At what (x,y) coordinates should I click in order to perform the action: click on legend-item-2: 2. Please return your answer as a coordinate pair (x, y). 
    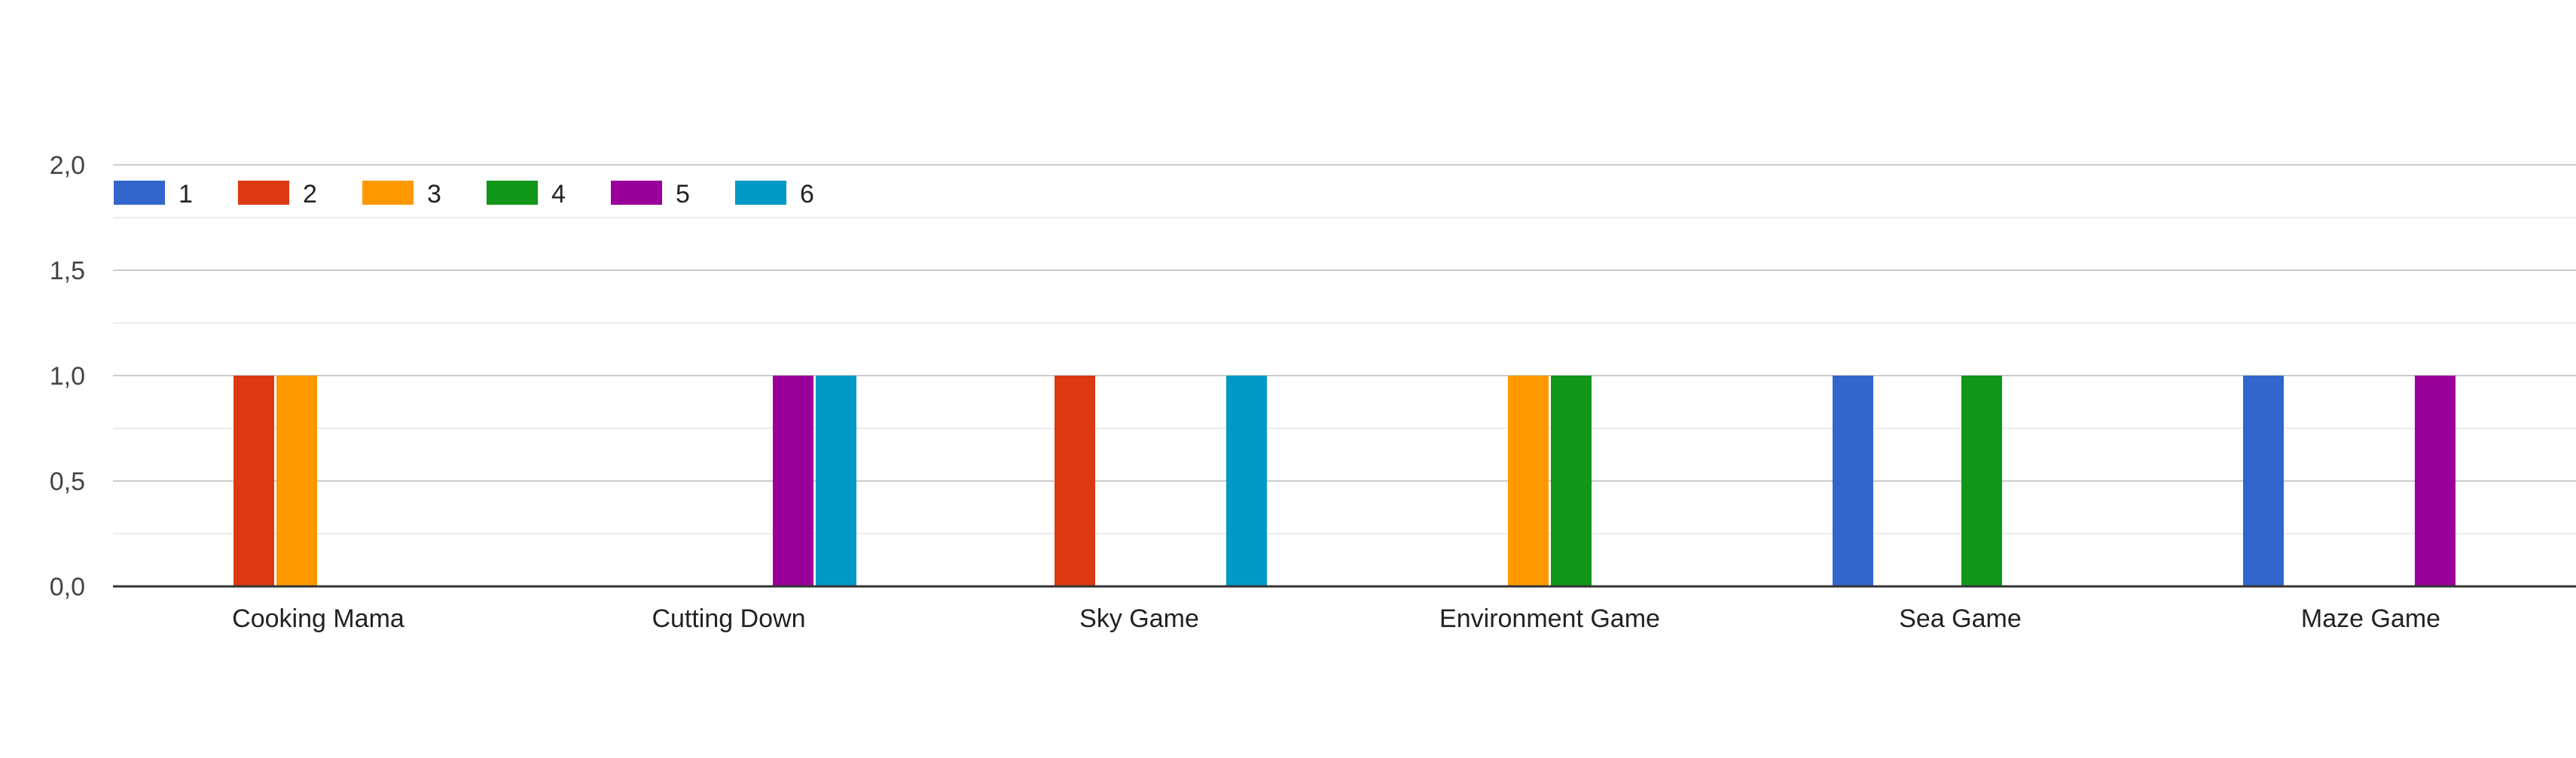
    Looking at the image, I should click on (278, 194).